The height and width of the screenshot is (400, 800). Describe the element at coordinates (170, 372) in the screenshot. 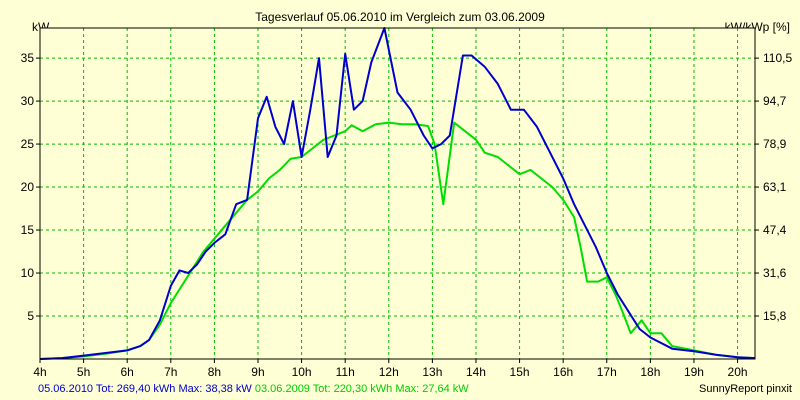

I see `x-tick-label: 7h` at that location.